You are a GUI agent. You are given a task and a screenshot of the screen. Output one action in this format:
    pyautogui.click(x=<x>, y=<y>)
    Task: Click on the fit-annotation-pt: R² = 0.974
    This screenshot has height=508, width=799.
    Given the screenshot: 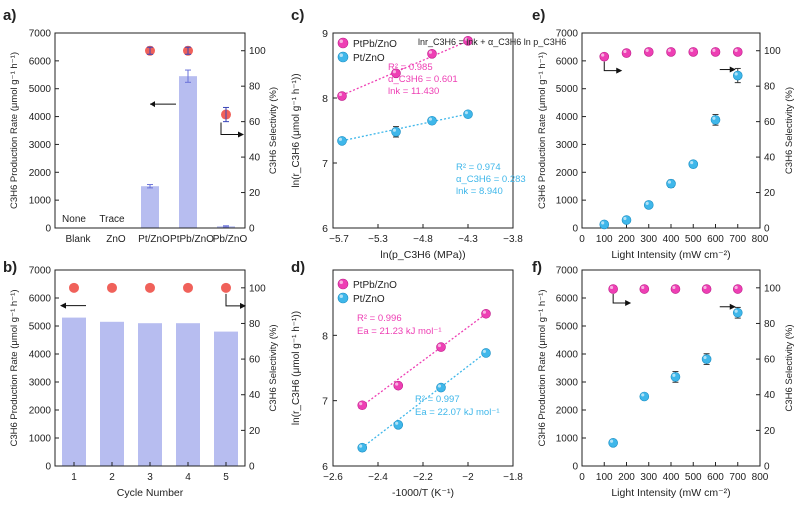 What is the action you would take?
    pyautogui.click(x=478, y=167)
    